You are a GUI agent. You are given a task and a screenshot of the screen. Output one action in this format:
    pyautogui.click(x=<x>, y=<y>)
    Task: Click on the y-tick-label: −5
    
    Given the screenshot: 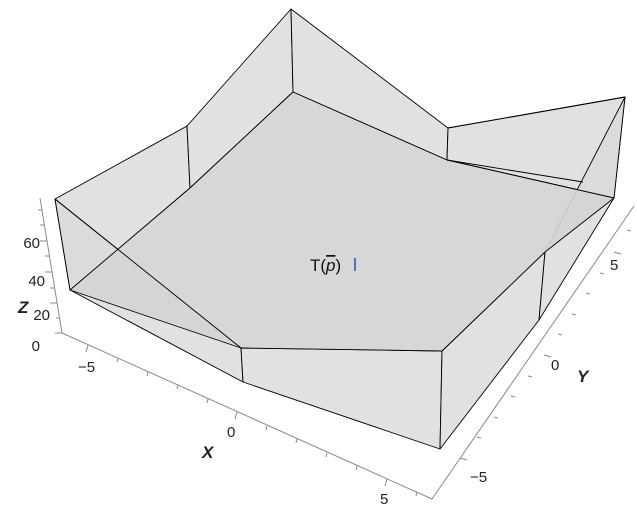 What is the action you would take?
    pyautogui.click(x=478, y=477)
    